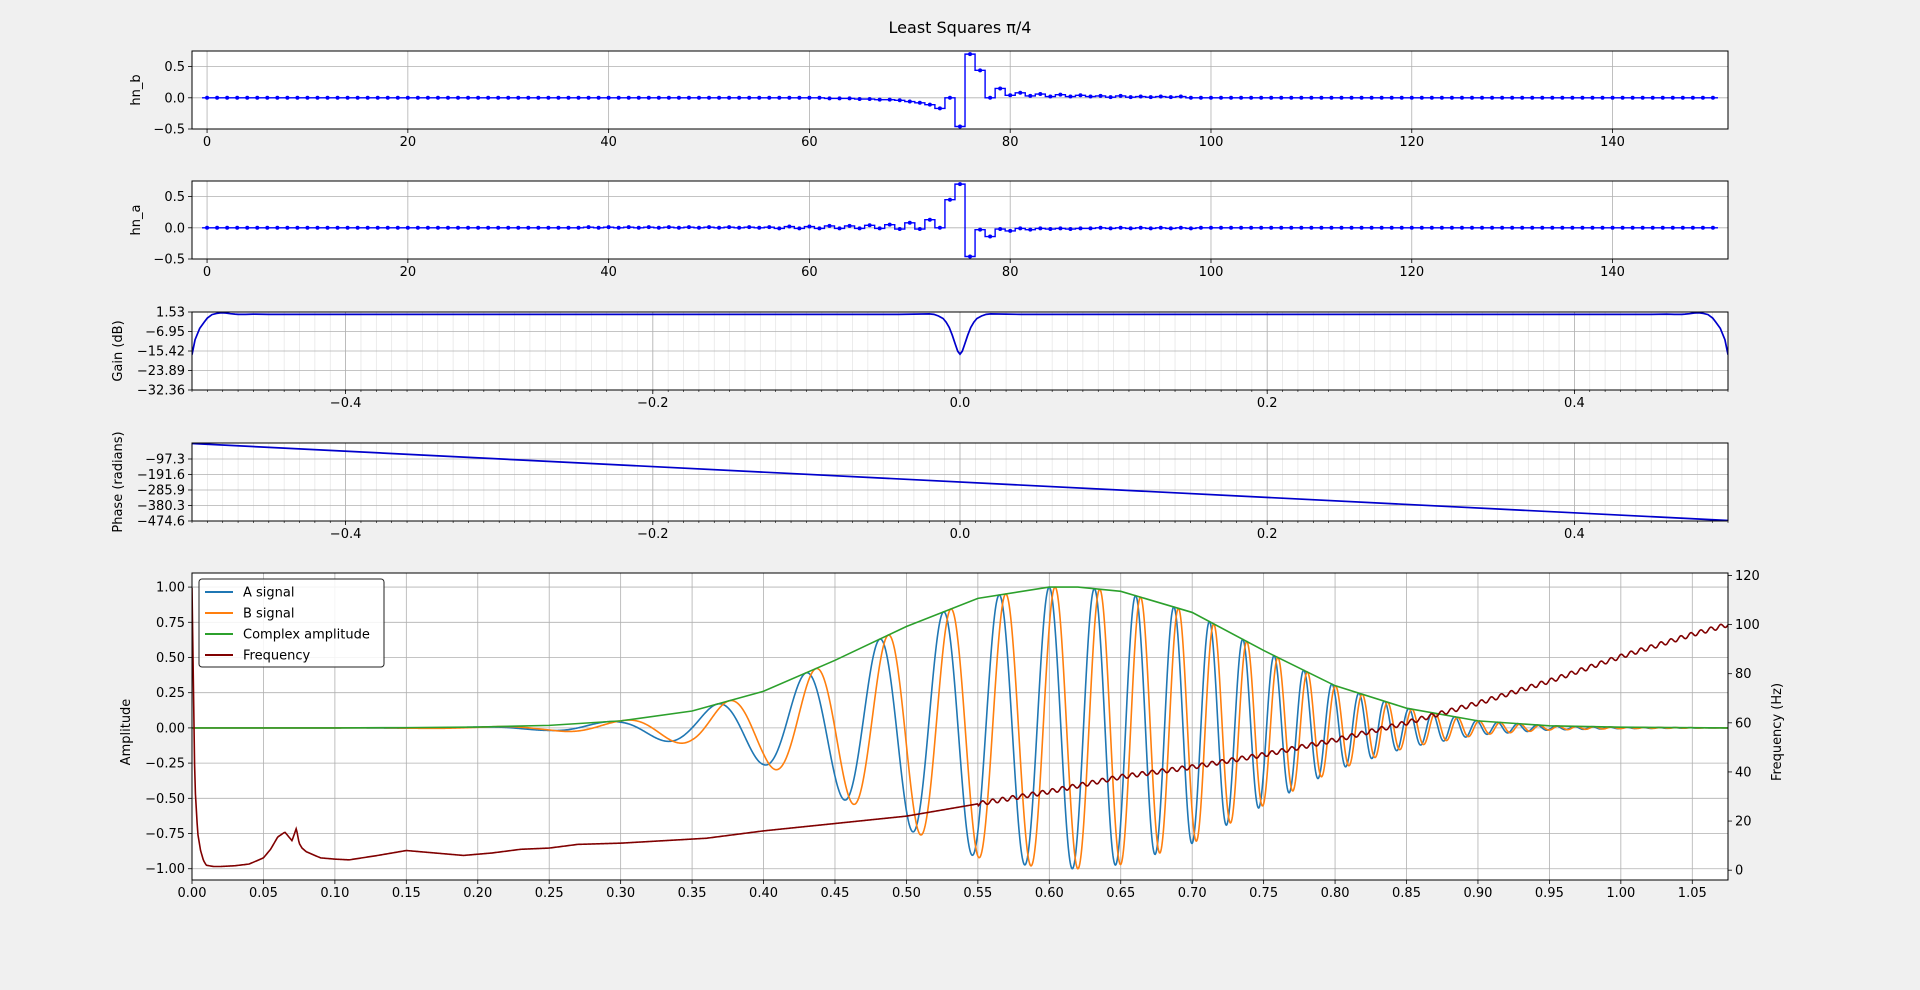 The width and height of the screenshot is (1920, 990). What do you see at coordinates (1120, 893) in the screenshot?
I see `signals-xtick-label: 0.65` at bounding box center [1120, 893].